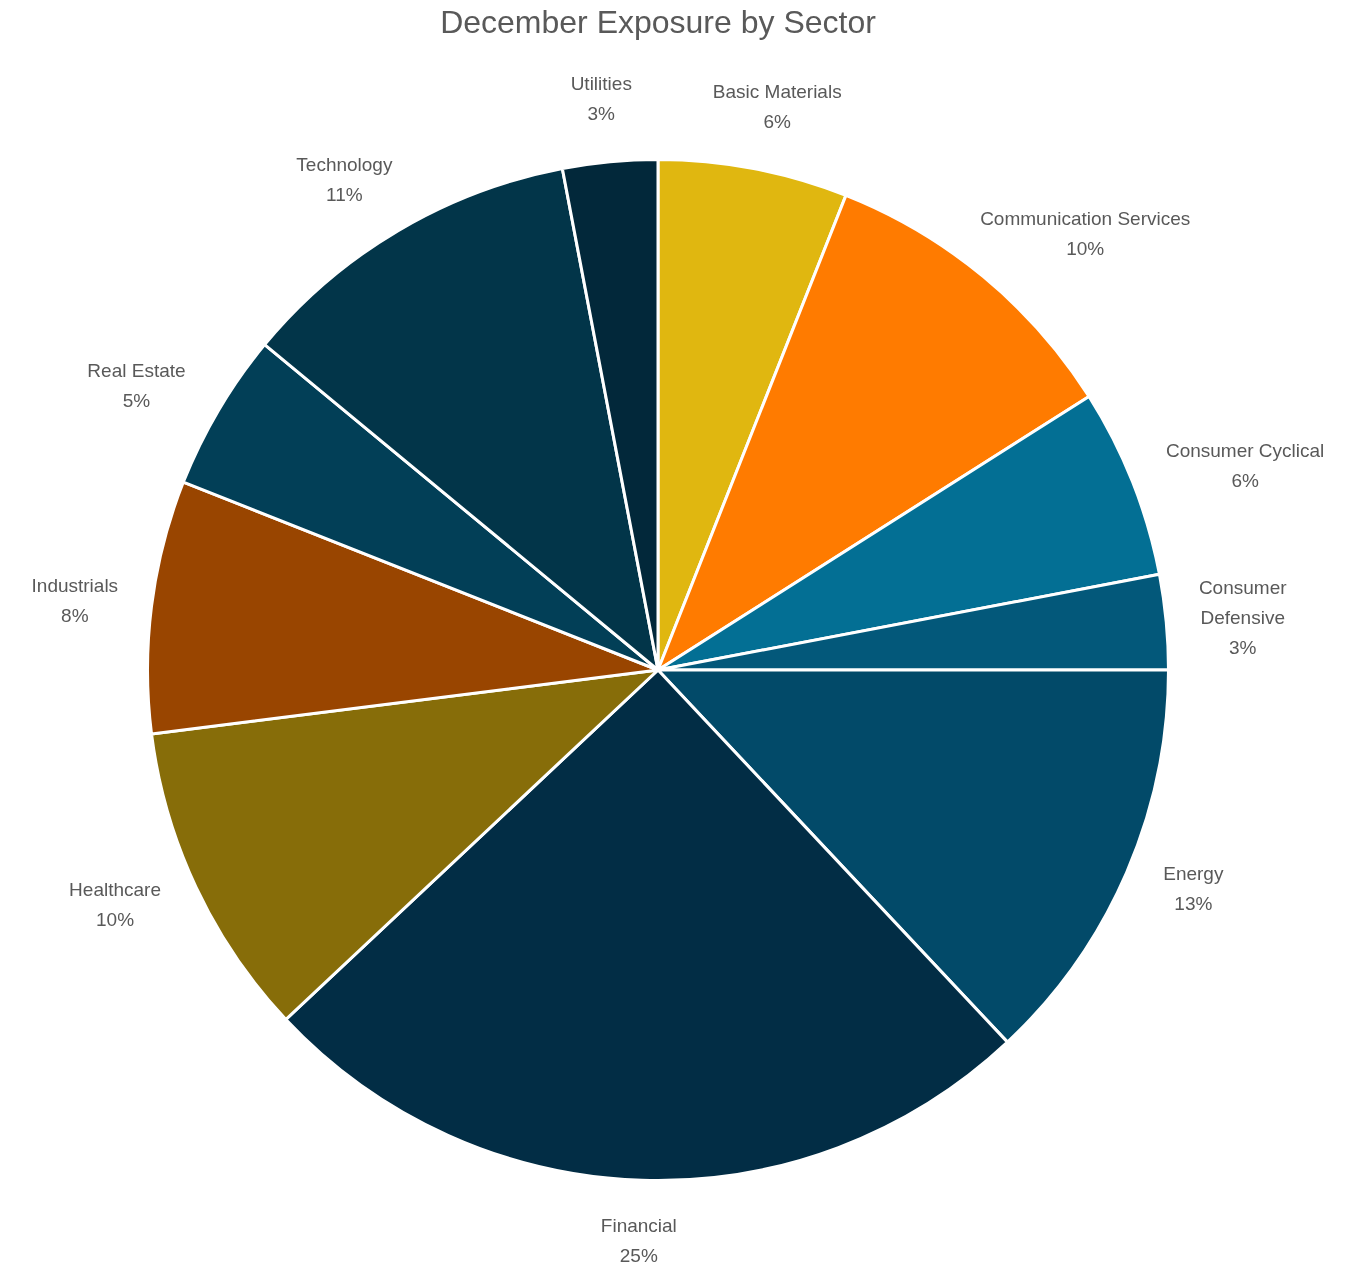 This screenshot has width=1366, height=1262. I want to click on slice-label: Consumer Defensive, so click(1243, 603).